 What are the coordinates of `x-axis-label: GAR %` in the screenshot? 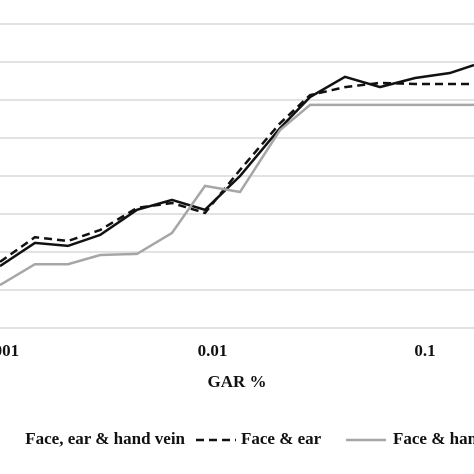 It's located at (236, 381).